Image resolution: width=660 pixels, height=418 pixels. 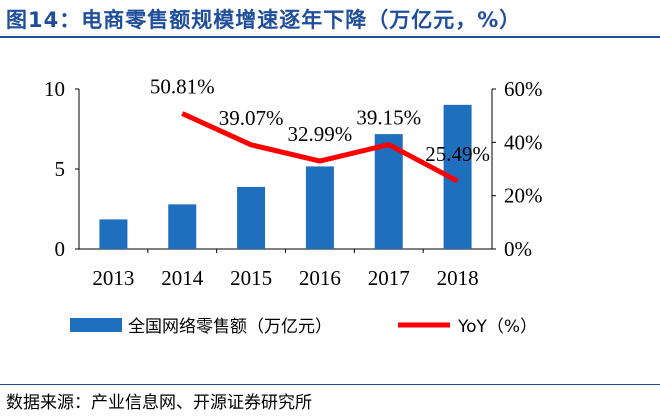 I want to click on right-tick-label: 20%, so click(x=523, y=196).